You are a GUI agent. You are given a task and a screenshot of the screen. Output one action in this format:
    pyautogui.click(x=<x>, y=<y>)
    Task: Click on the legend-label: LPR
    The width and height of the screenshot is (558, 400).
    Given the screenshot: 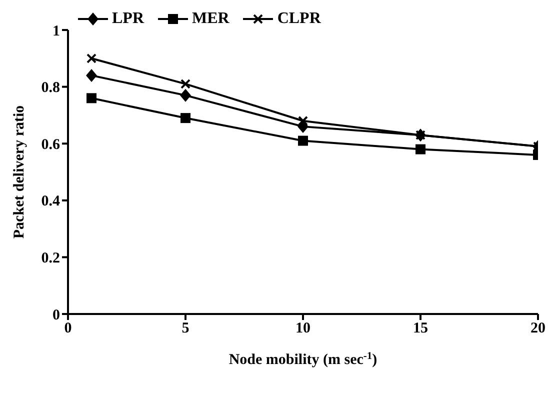 What is the action you would take?
    pyautogui.click(x=128, y=19)
    